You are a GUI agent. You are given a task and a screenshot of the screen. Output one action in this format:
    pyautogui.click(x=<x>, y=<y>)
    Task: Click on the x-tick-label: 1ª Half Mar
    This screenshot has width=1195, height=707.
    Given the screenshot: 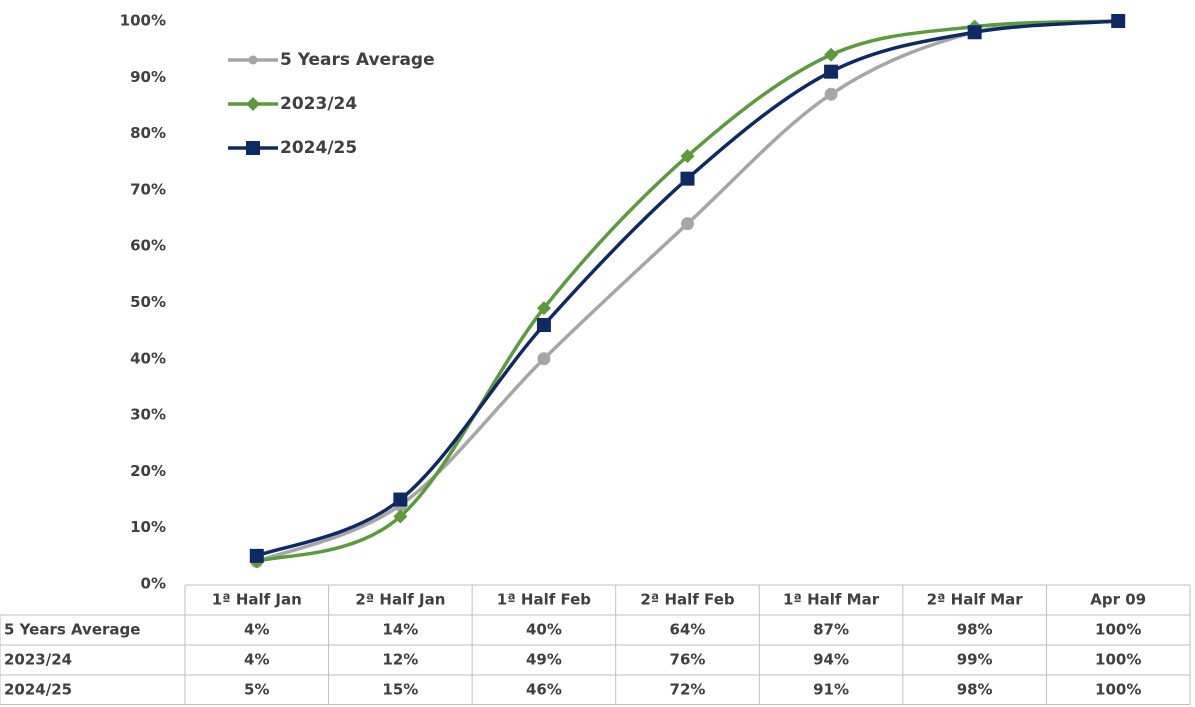 What is the action you would take?
    pyautogui.click(x=831, y=600)
    